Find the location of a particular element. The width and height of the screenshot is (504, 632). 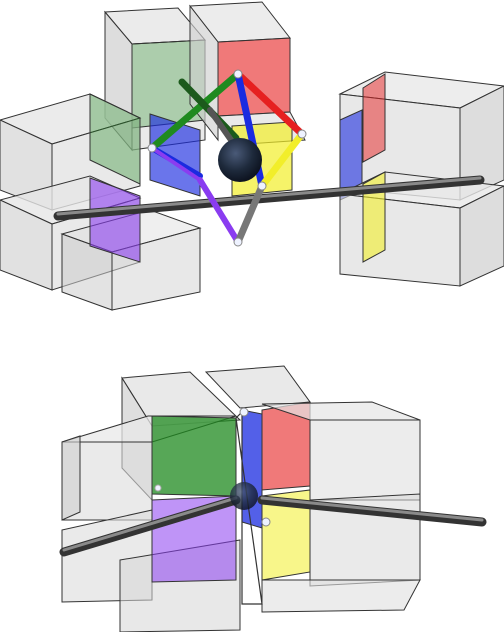

joint-b-top is located at coordinates (244, 412).